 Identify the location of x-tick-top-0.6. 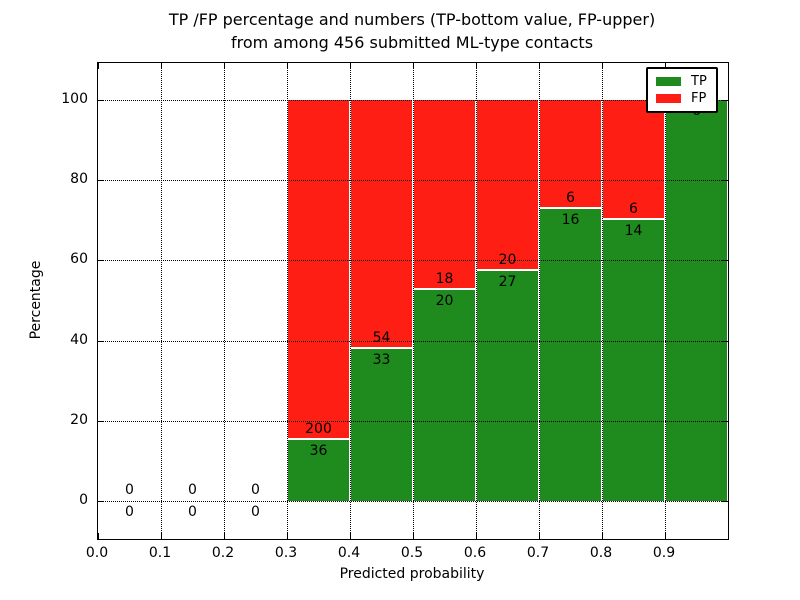
(476, 66).